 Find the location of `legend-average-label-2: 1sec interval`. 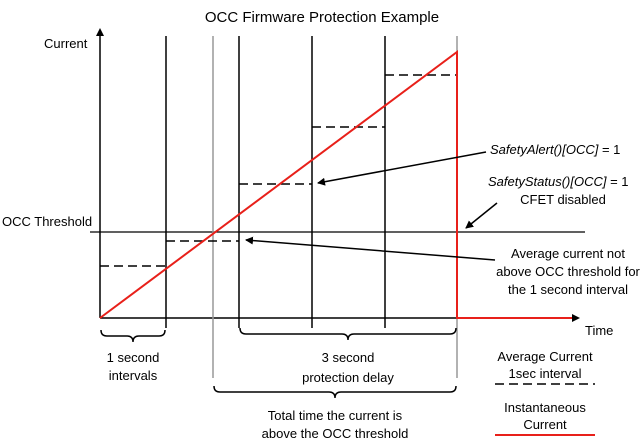

legend-average-label-2: 1sec interval is located at coordinates (545, 373).